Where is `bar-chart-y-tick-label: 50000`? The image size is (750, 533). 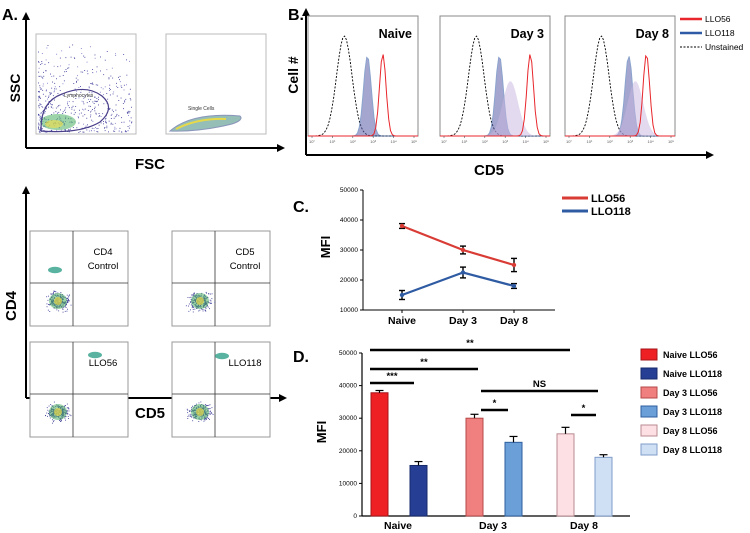 bar-chart-y-tick-label: 50000 is located at coordinates (348, 353).